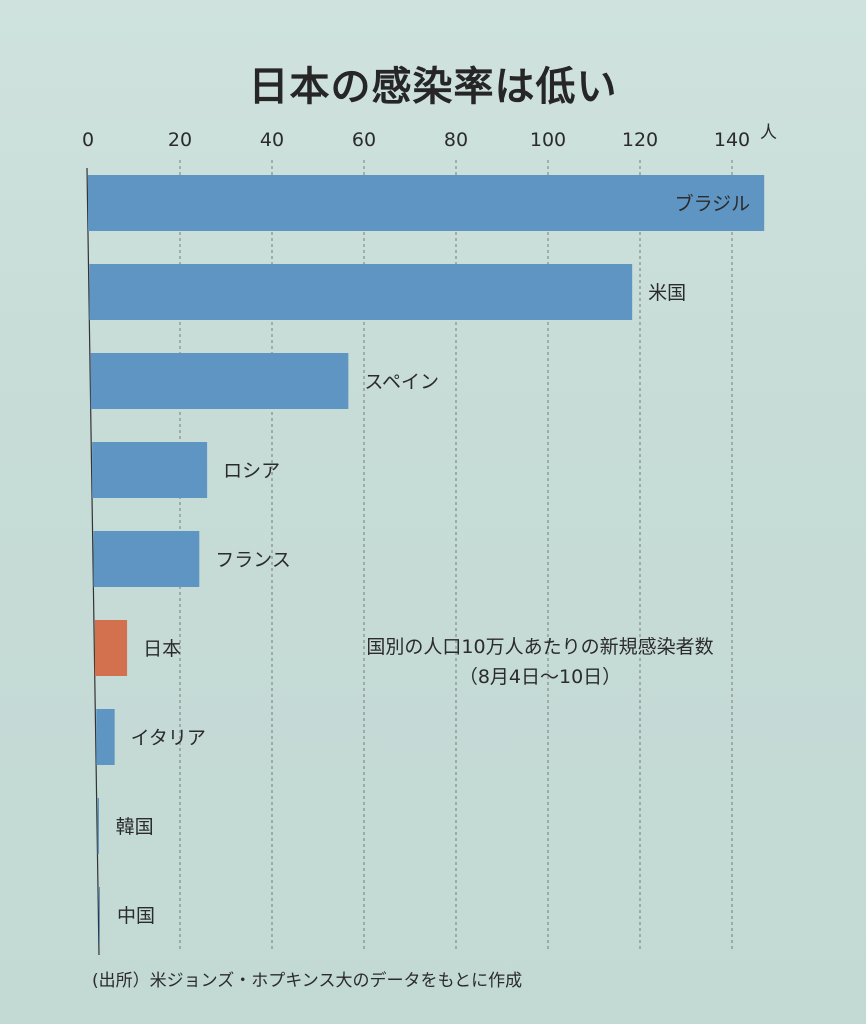  Describe the element at coordinates (136, 916) in the screenshot. I see `category-label-8: 中国` at that location.